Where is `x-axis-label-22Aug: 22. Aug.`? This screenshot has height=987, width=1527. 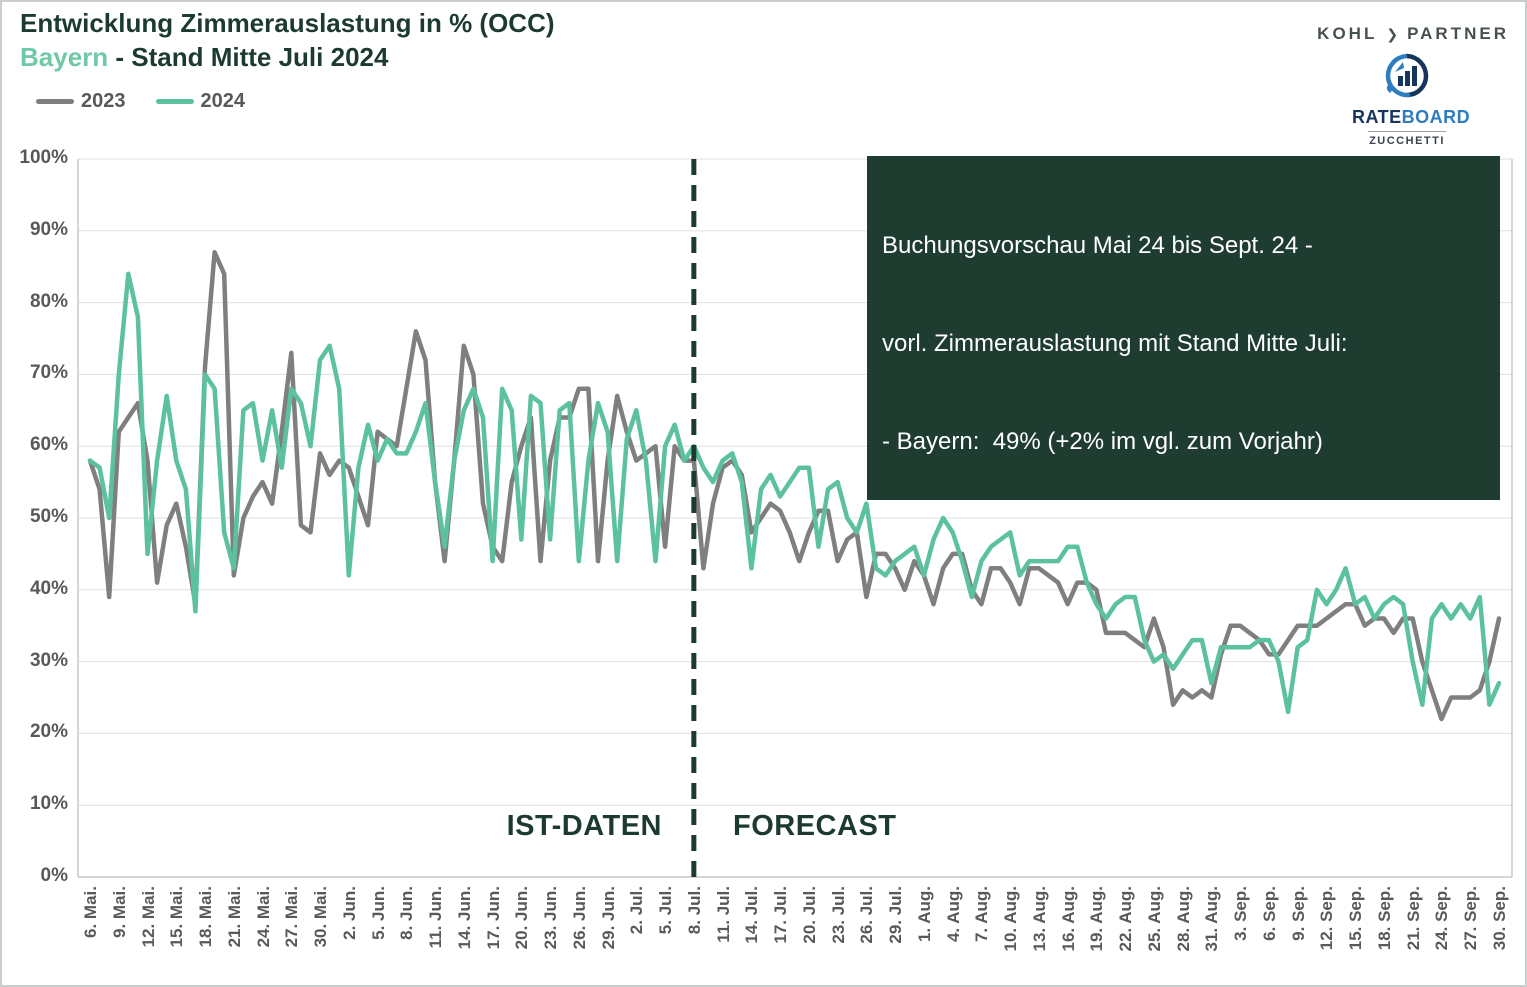
x-axis-label-22Aug: 22. Aug. is located at coordinates (1126, 919).